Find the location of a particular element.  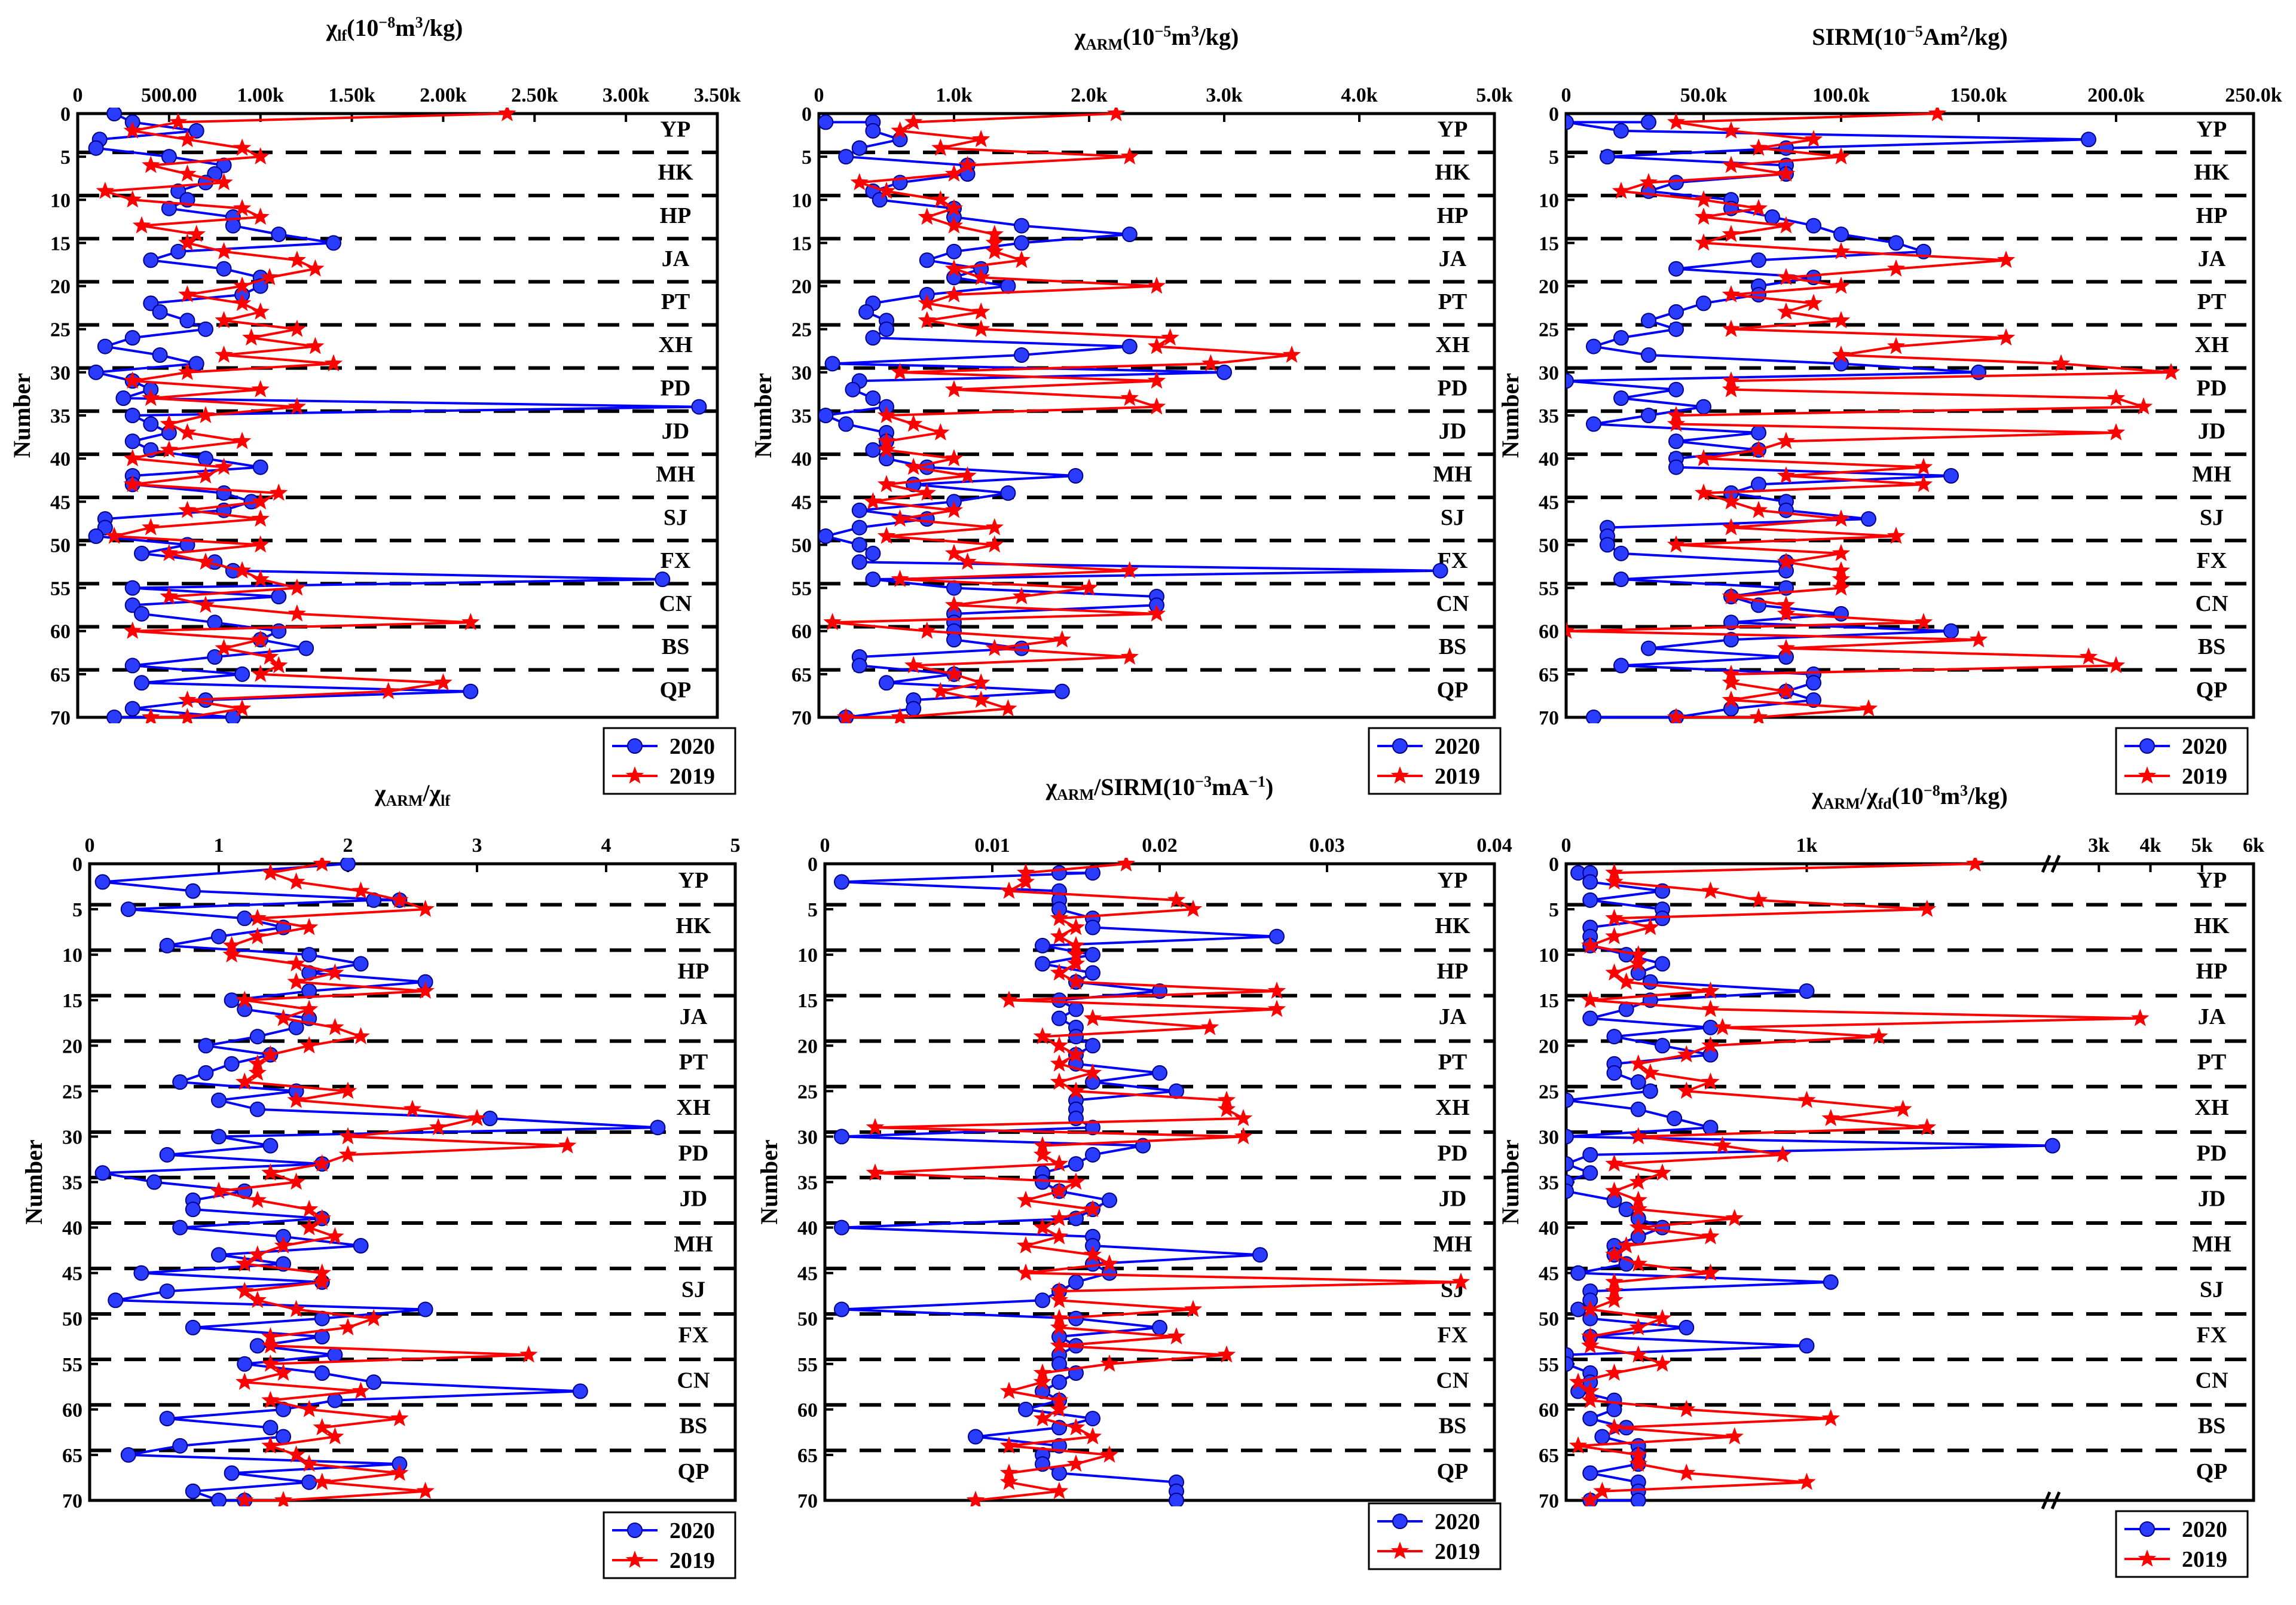

y-tick-label: 15 is located at coordinates (801, 244).